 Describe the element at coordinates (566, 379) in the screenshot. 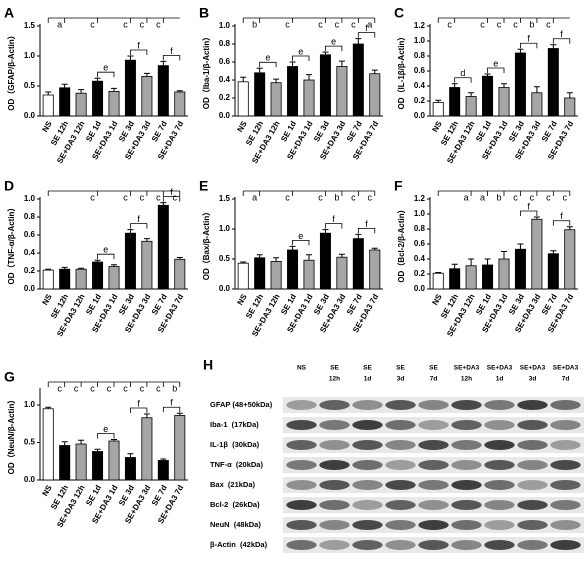

I see `lane-label: 7d` at that location.